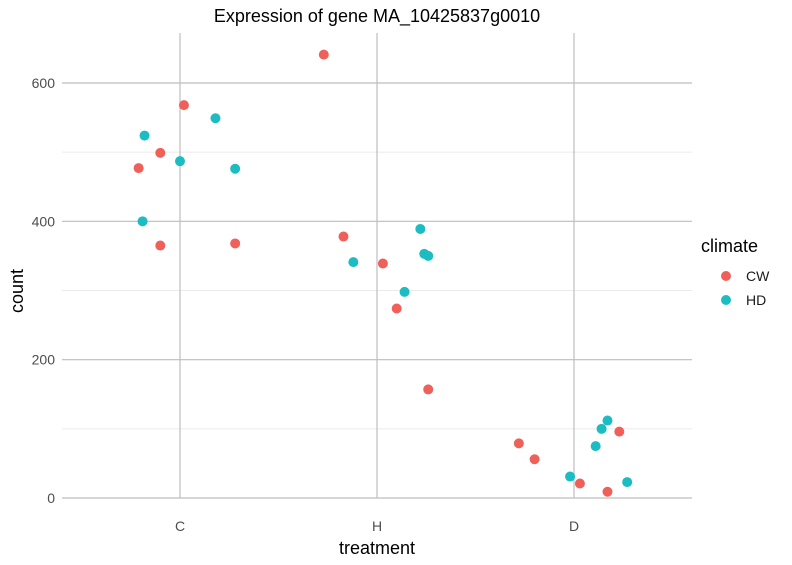  I want to click on legend-title: climate, so click(729, 246).